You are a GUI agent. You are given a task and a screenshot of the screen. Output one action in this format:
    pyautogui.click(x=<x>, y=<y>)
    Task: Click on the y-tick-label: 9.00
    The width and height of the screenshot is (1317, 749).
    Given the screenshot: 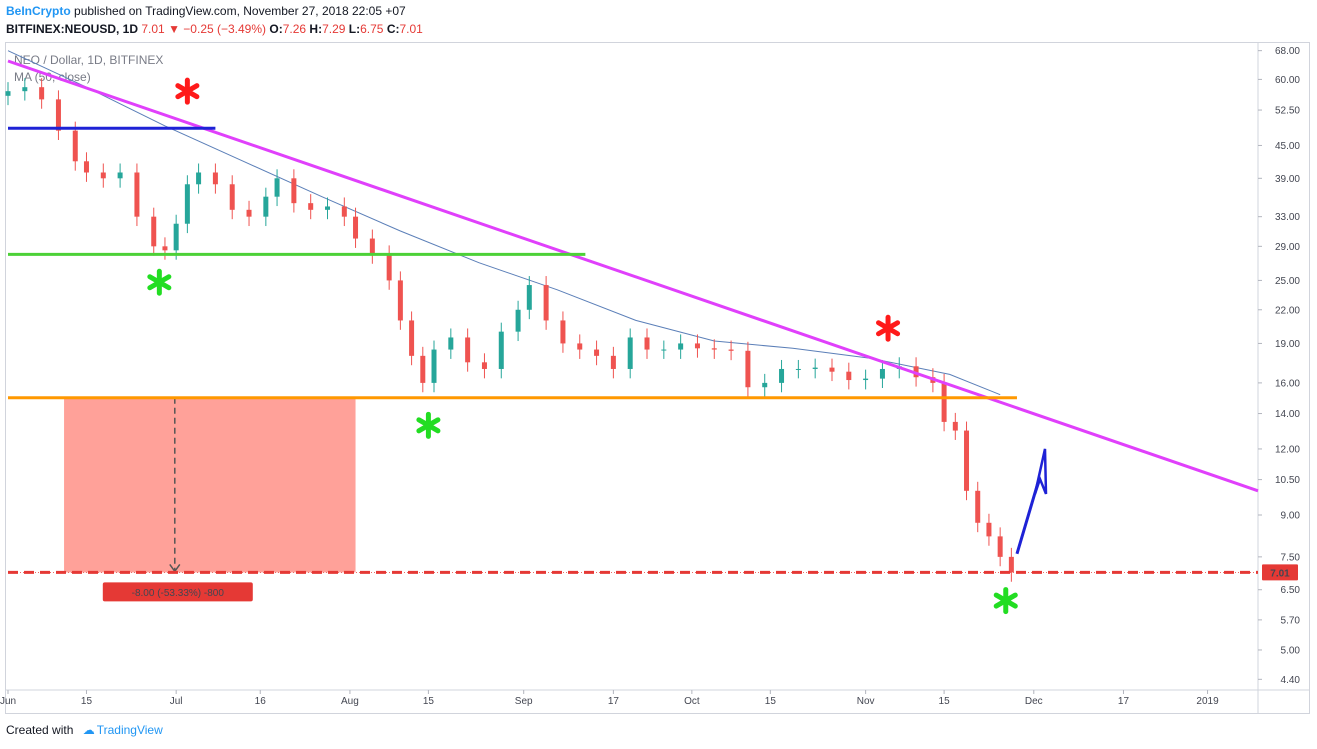 What is the action you would take?
    pyautogui.click(x=1291, y=516)
    